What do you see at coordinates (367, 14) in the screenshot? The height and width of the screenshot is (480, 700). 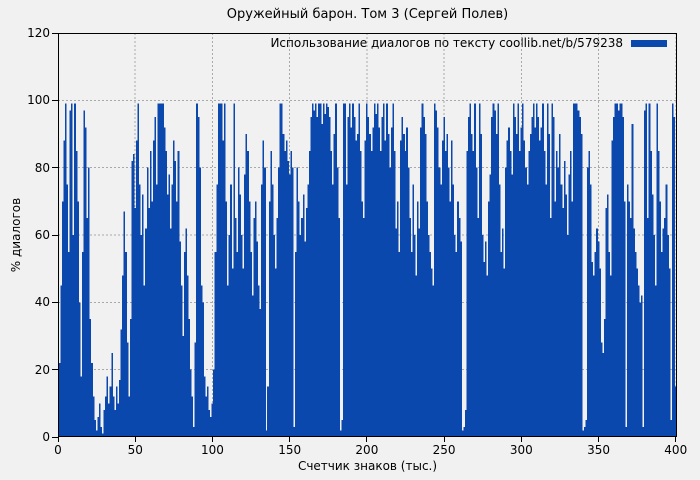 I see `chart-title: Оружейный барон. Том 3 (Сергей Полев)` at bounding box center [367, 14].